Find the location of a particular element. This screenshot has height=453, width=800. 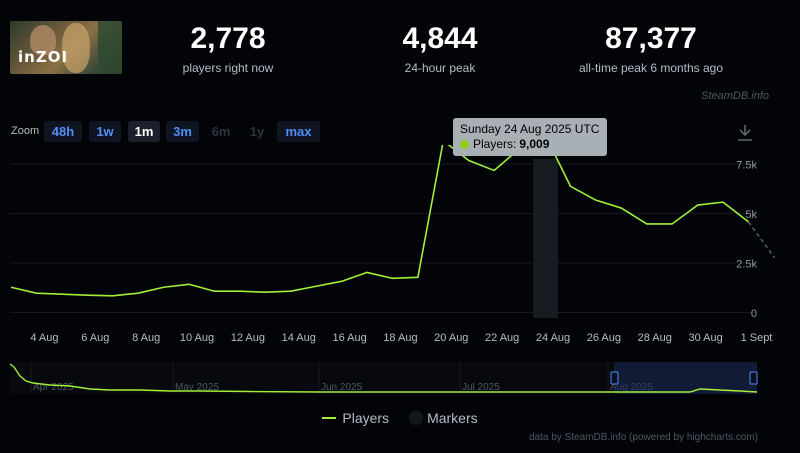

stat-value: 4,844 is located at coordinates (440, 38).